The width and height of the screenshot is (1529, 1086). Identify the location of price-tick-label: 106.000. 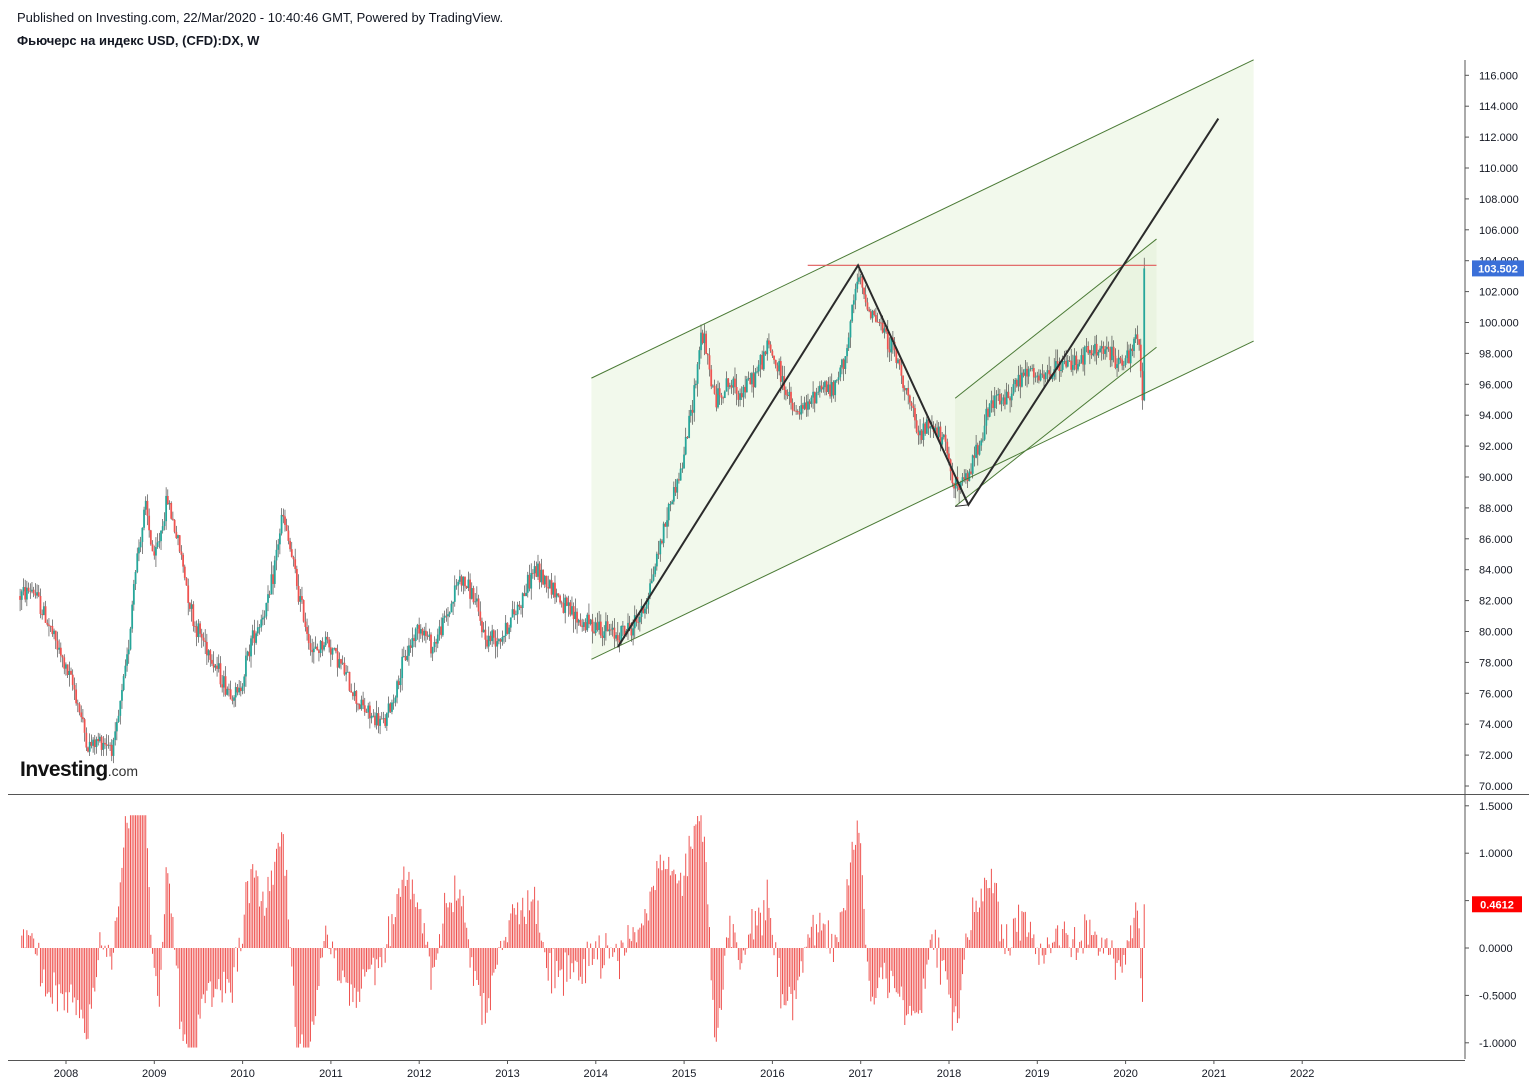
(1499, 231).